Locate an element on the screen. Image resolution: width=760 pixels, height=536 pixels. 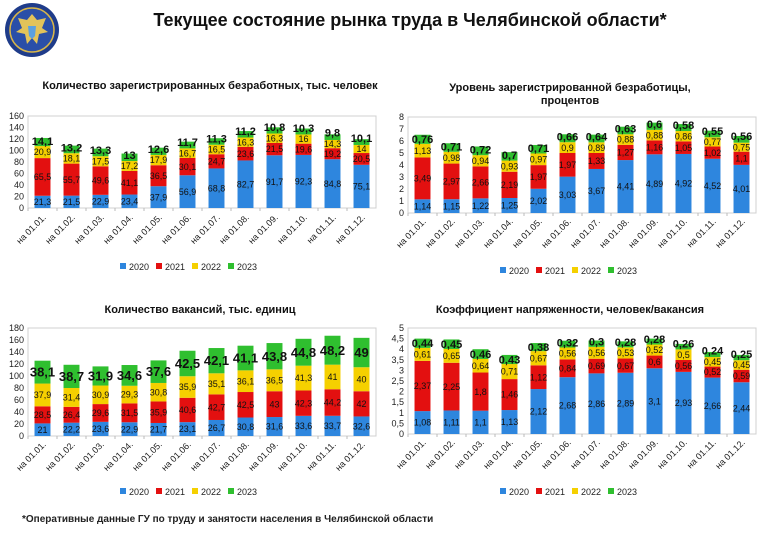
data-label-2022: 0,67 is located at coordinates (539, 358).